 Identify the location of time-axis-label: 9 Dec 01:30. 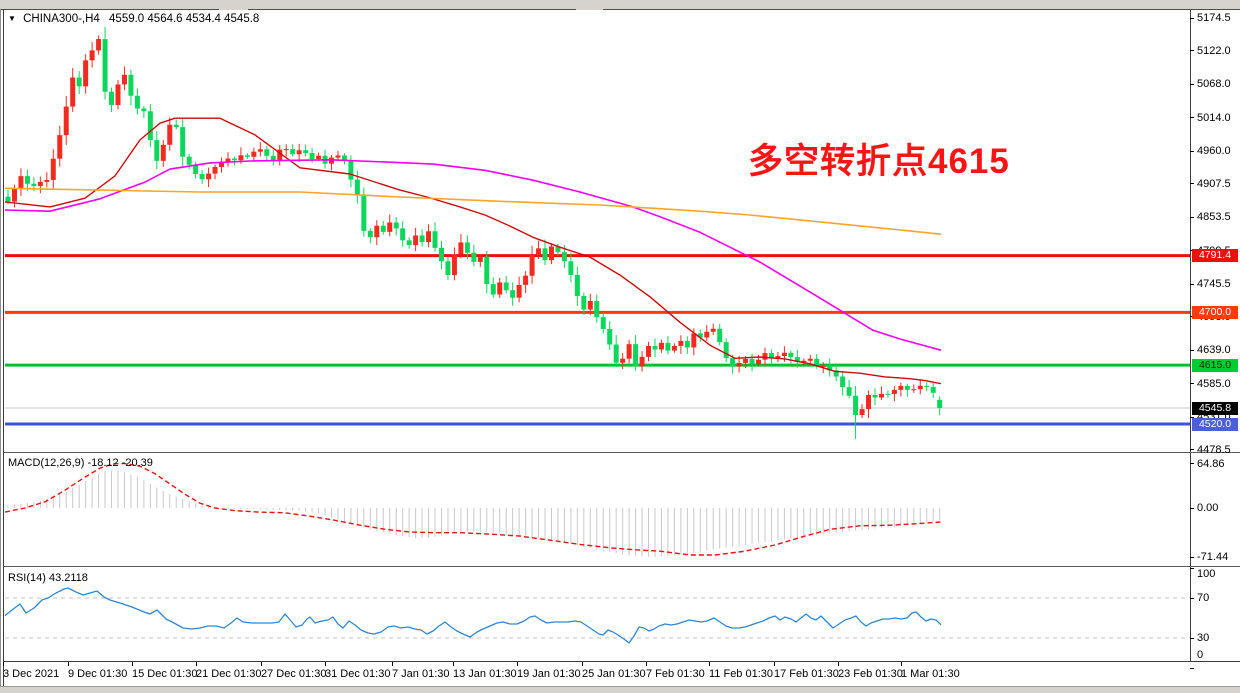
(98, 674).